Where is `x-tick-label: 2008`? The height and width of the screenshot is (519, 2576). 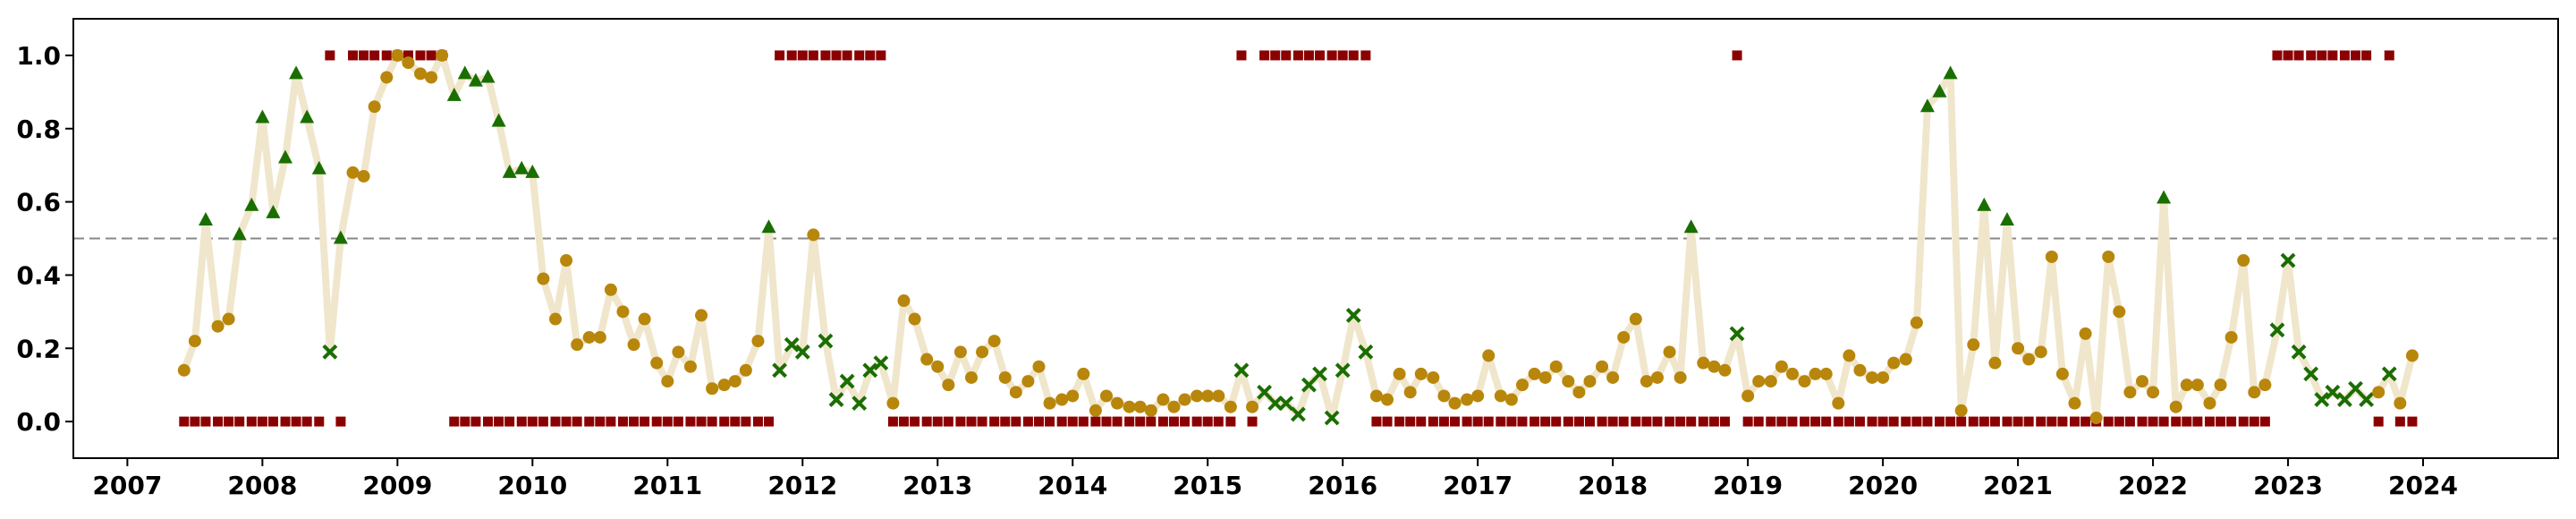
x-tick-label: 2008 is located at coordinates (262, 485).